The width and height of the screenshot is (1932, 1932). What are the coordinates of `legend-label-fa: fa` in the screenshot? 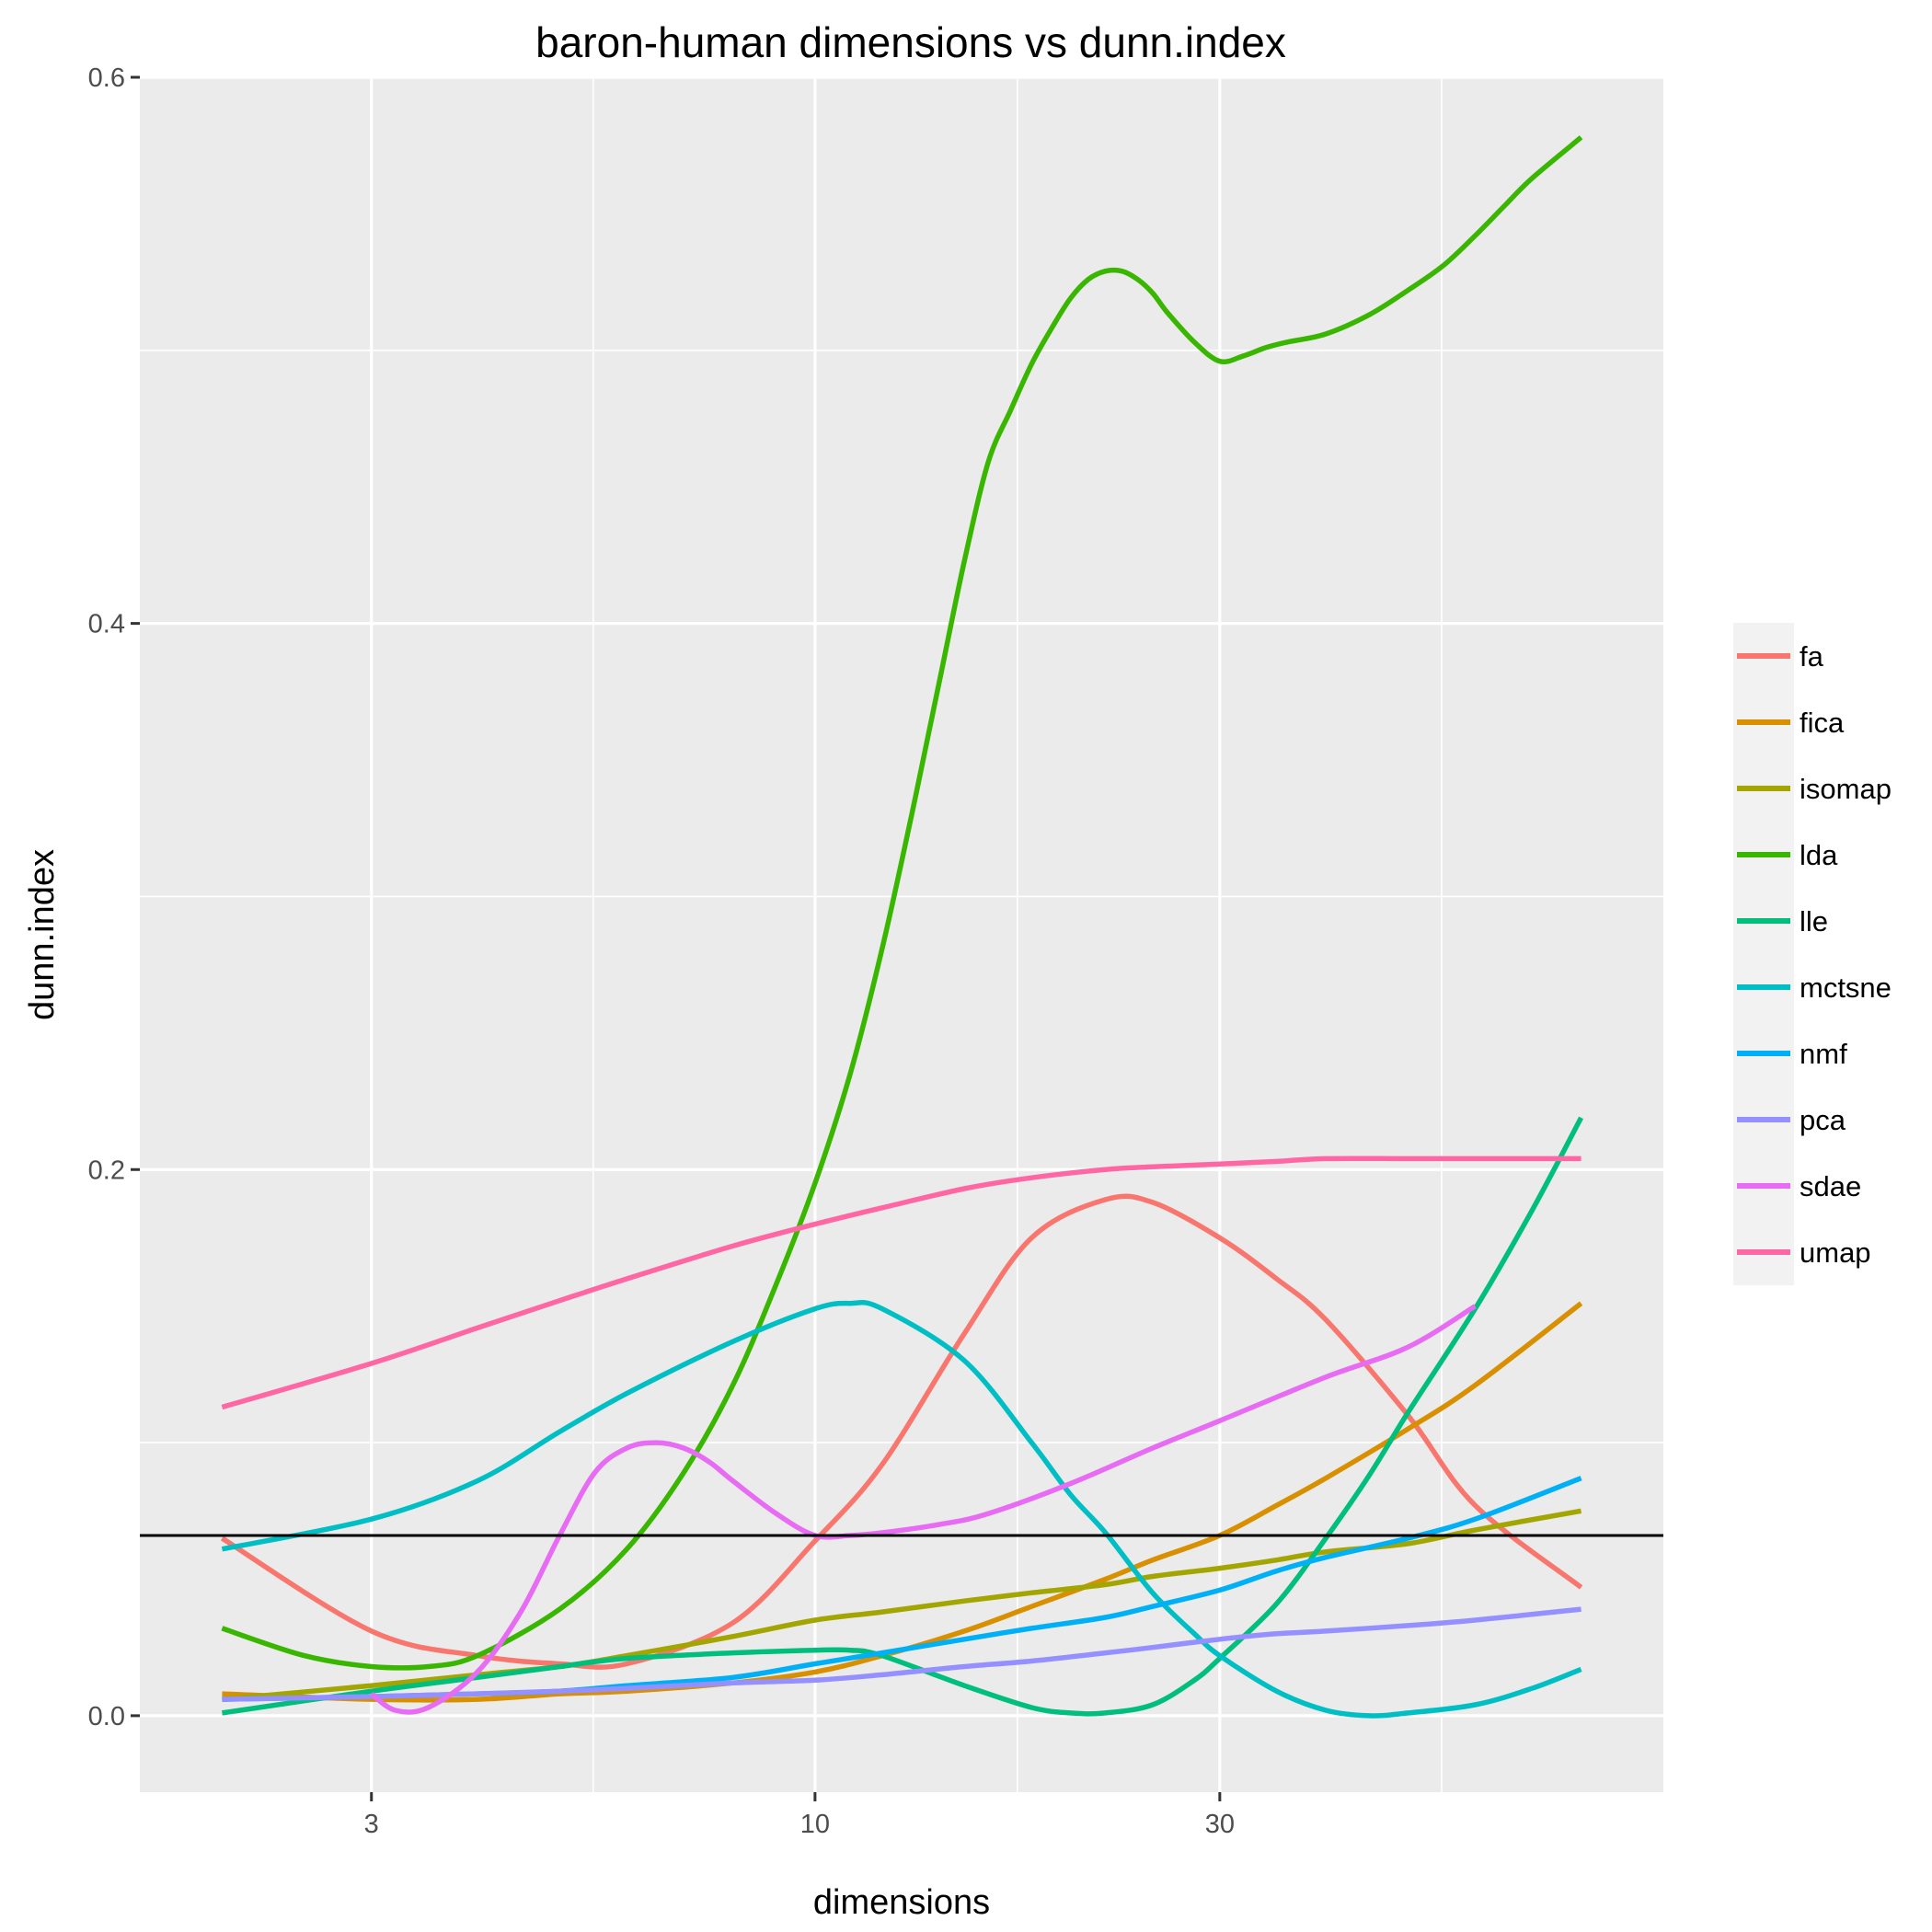 It's located at (1812, 656).